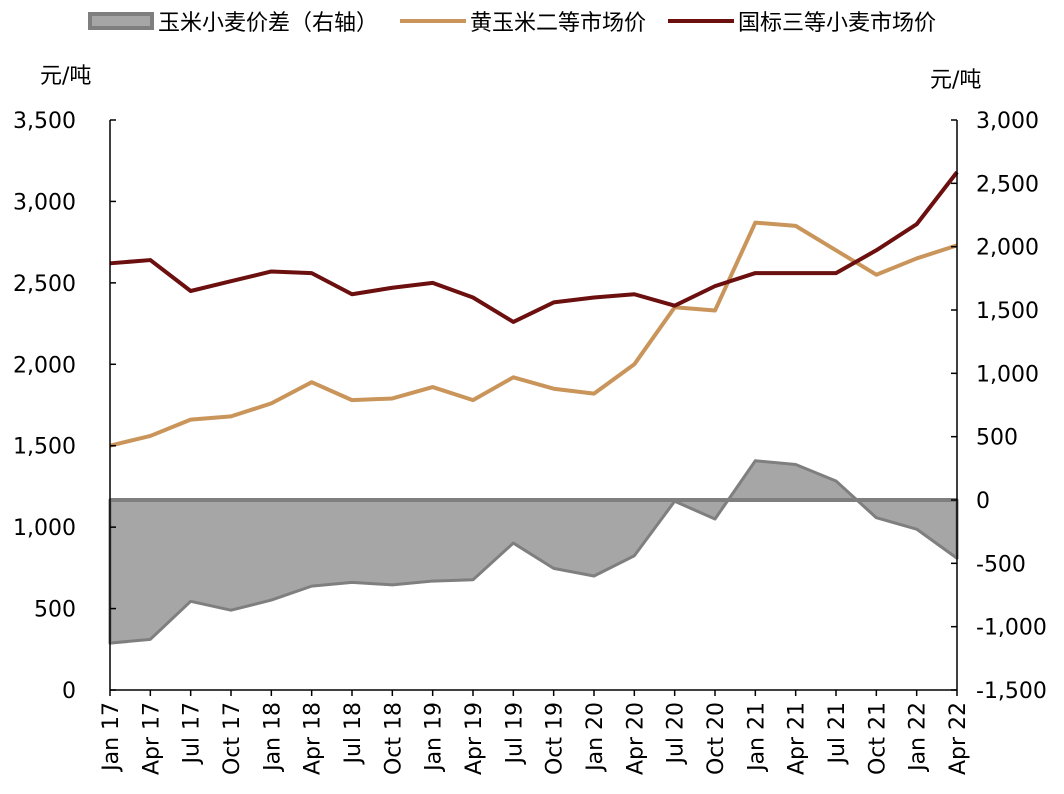 The height and width of the screenshot is (794, 1064). What do you see at coordinates (837, 734) in the screenshot?
I see `x-tick-label: Jul 21` at bounding box center [837, 734].